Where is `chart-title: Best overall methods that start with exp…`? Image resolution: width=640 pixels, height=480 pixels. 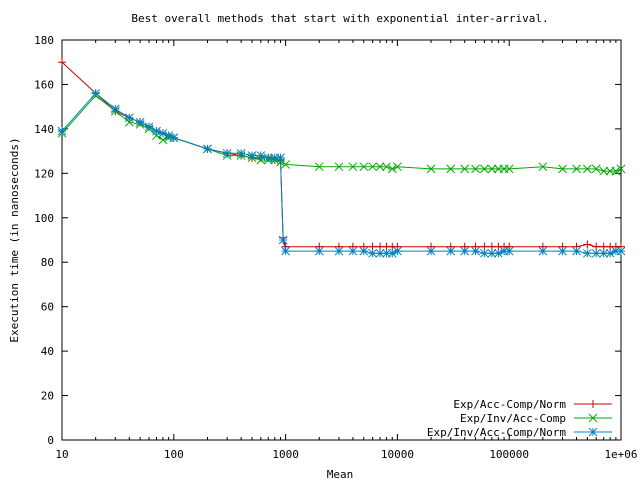 chart-title: Best overall methods that start with exp… is located at coordinates (339, 18).